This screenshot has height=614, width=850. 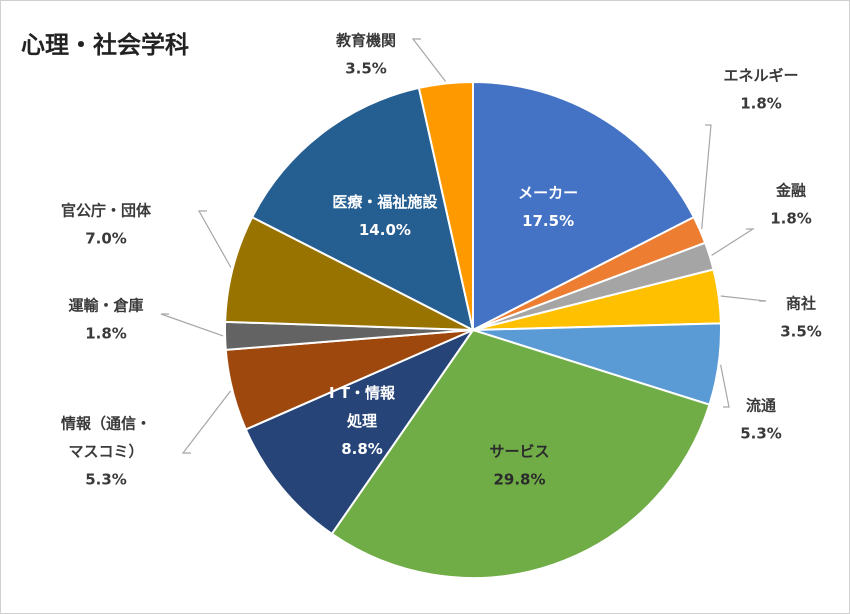 I want to click on slice-value-label: 14.0%, so click(x=385, y=230).